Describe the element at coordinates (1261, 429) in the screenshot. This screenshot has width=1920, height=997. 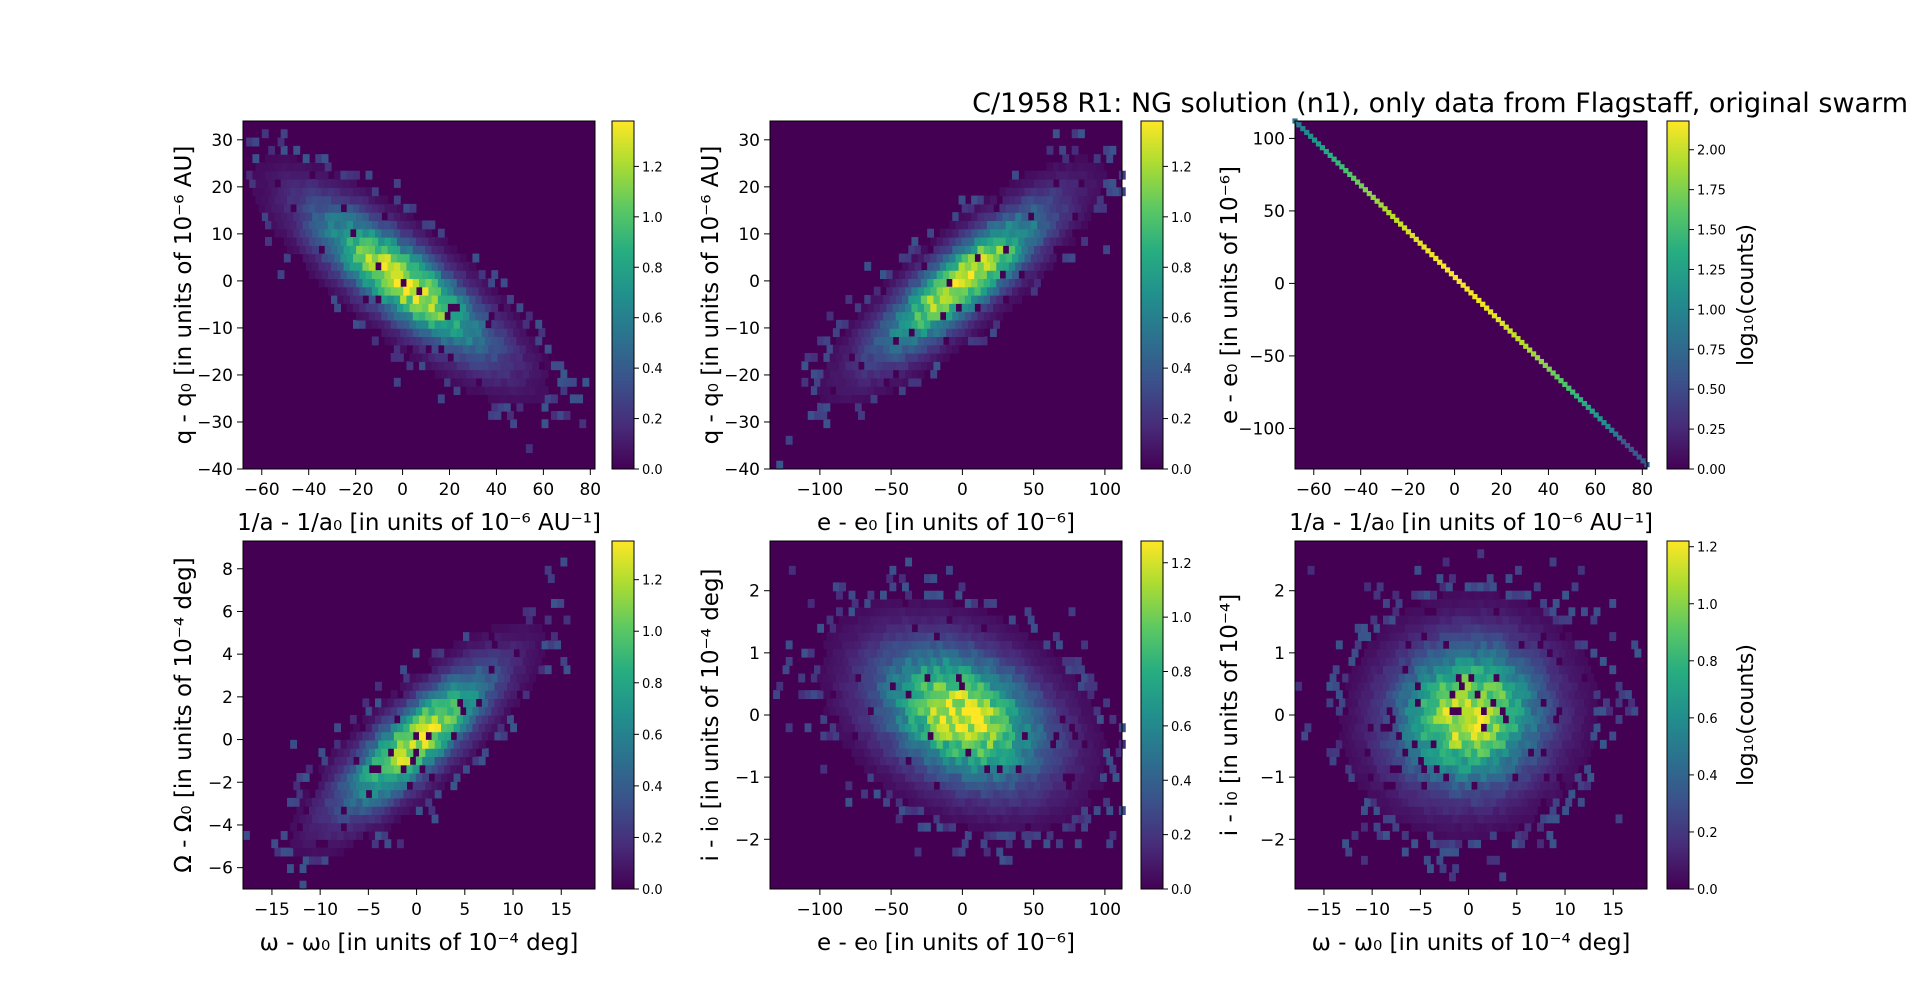
I see `y-tick-label: −100` at that location.